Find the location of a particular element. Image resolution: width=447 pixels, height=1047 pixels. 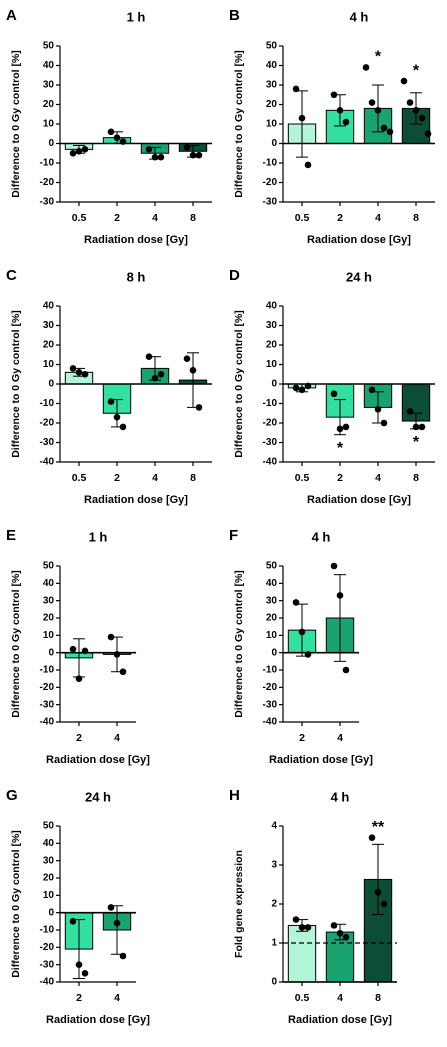

significance-marker: * is located at coordinates (378, 57).